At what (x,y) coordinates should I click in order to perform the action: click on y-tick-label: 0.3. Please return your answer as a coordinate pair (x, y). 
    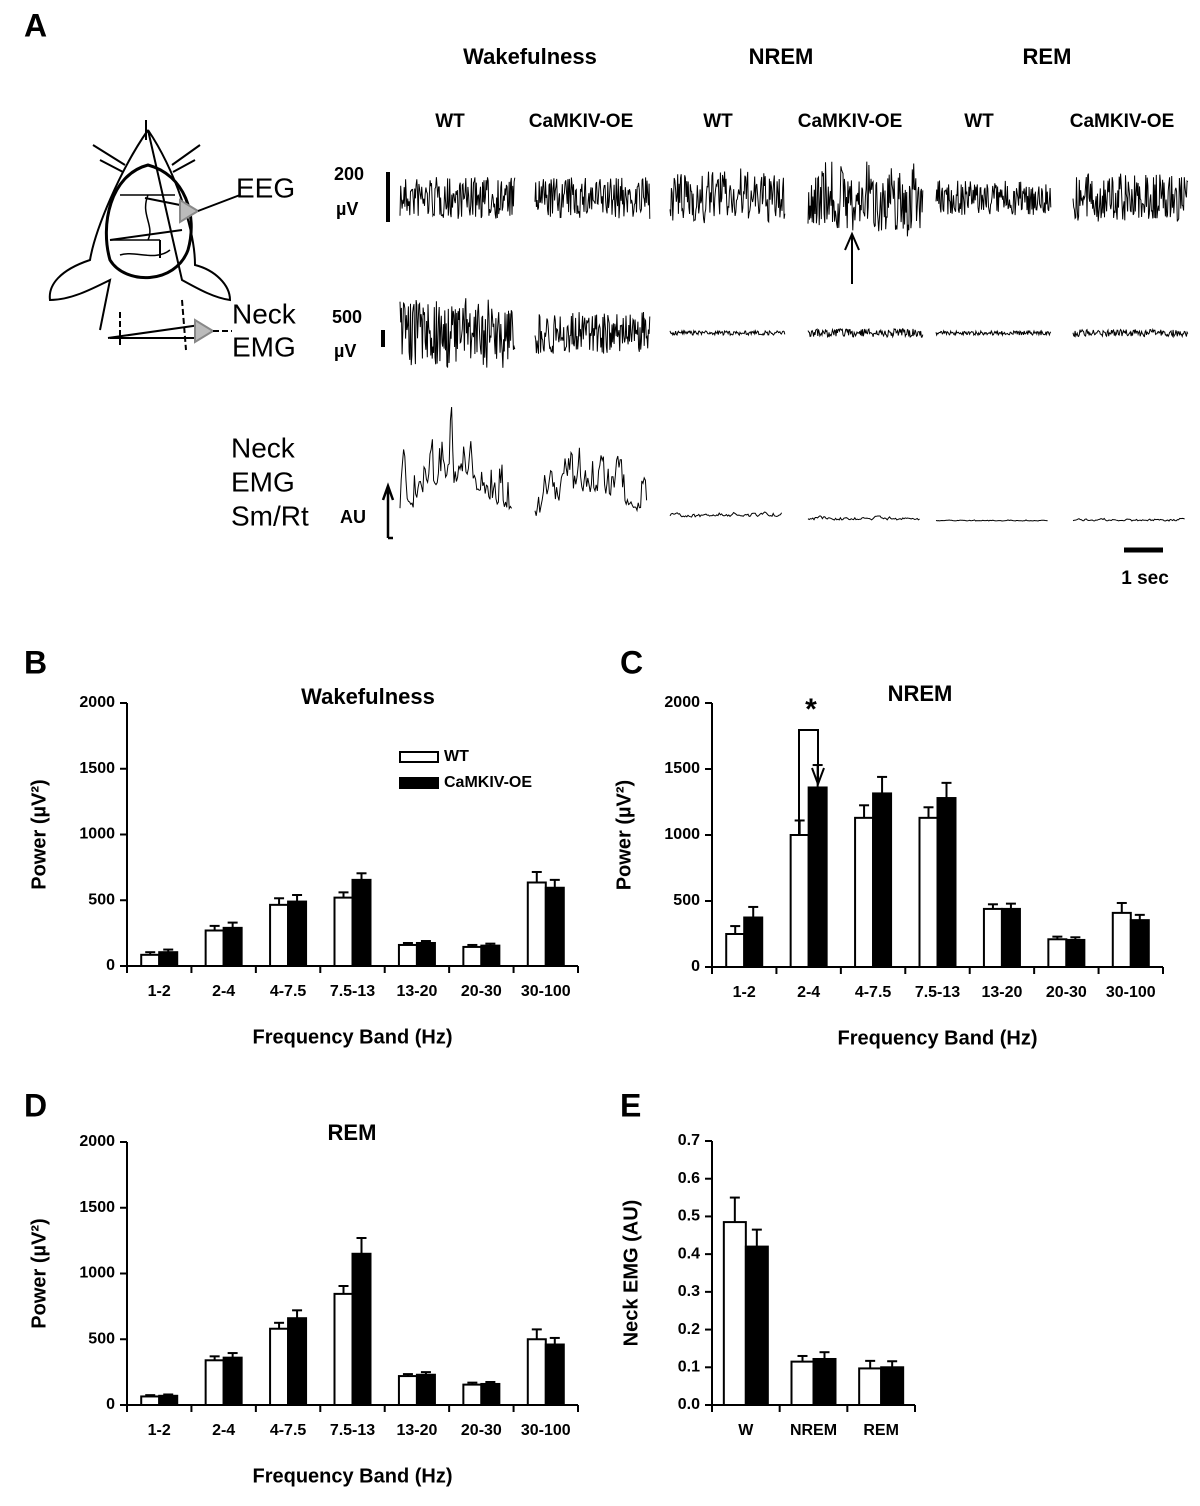
    Looking at the image, I should click on (689, 1291).